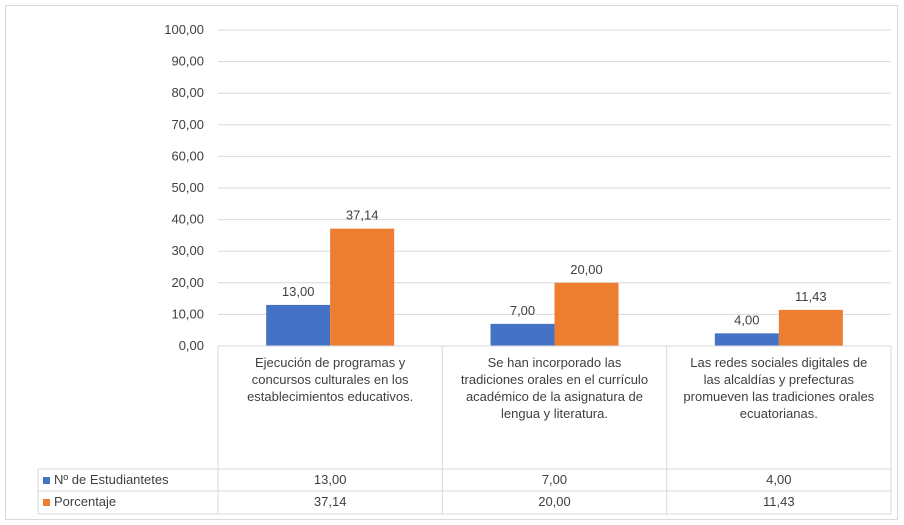 This screenshot has height=525, width=904. Describe the element at coordinates (330, 479) in the screenshot. I see `table-cell: 13,00` at that location.